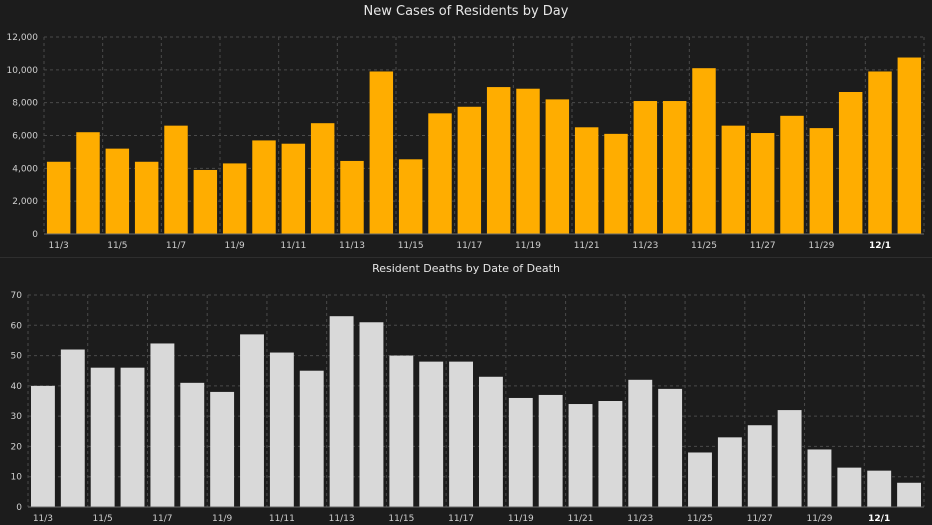  I want to click on cases-y-tick-label: 4,000, so click(25, 169).